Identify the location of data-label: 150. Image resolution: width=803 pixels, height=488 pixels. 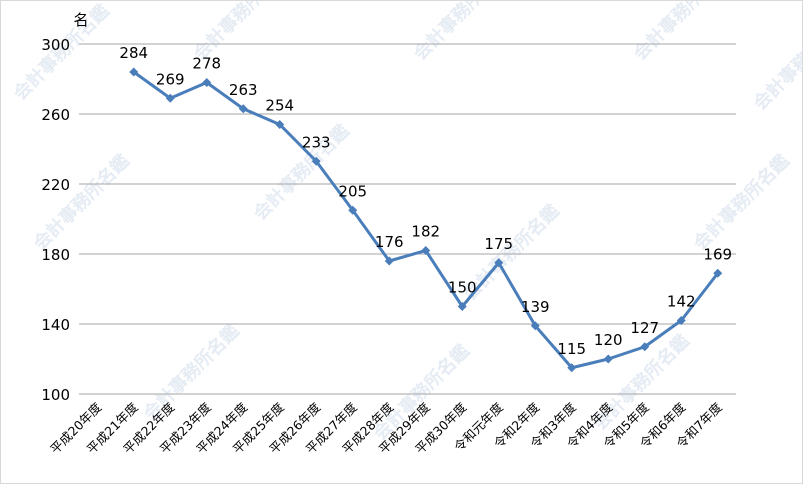
(462, 288).